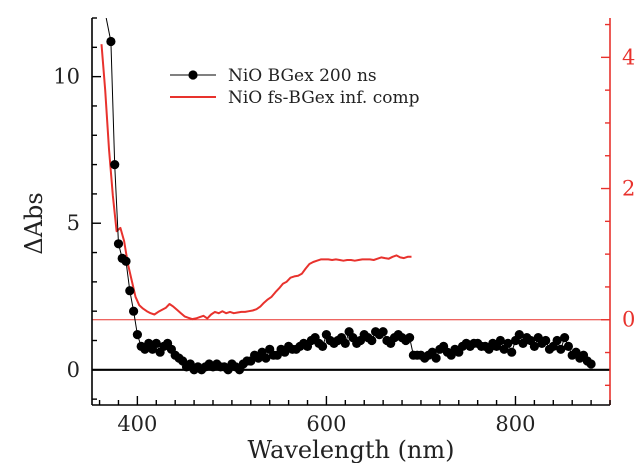  Describe the element at coordinates (628, 320) in the screenshot. I see `y2-tick-label: 0` at that location.